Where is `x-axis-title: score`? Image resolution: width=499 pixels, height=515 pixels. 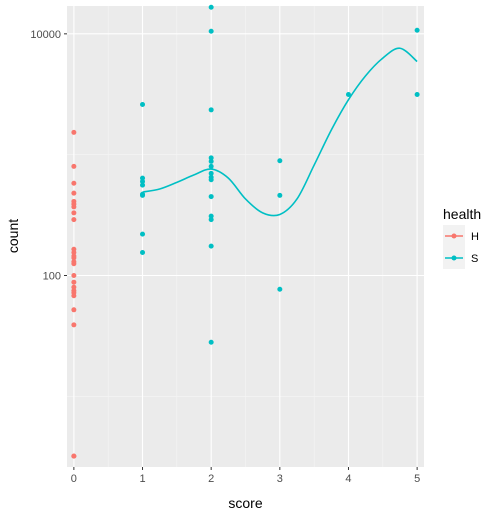
x-axis-title: score is located at coordinates (245, 503).